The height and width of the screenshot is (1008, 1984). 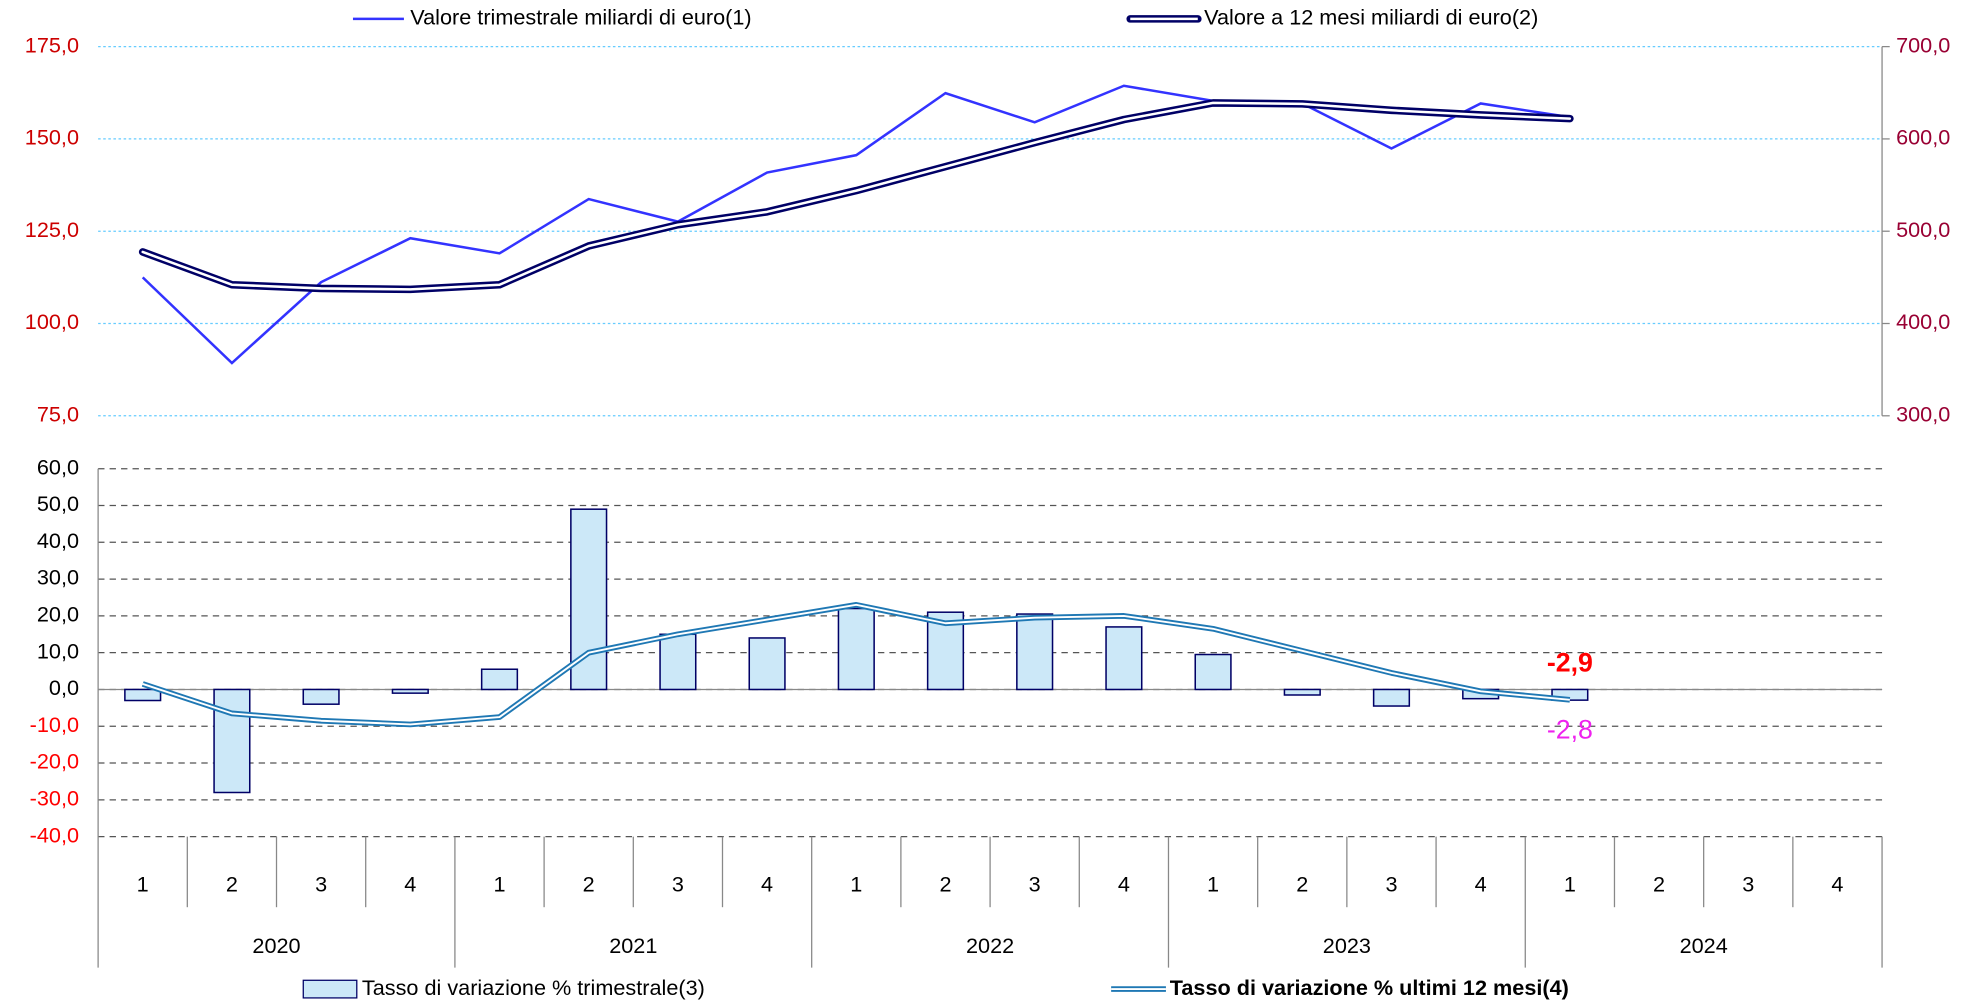 I want to click on legend-label: Valore trimestrale miliardi di euro(1), so click(x=580, y=18).